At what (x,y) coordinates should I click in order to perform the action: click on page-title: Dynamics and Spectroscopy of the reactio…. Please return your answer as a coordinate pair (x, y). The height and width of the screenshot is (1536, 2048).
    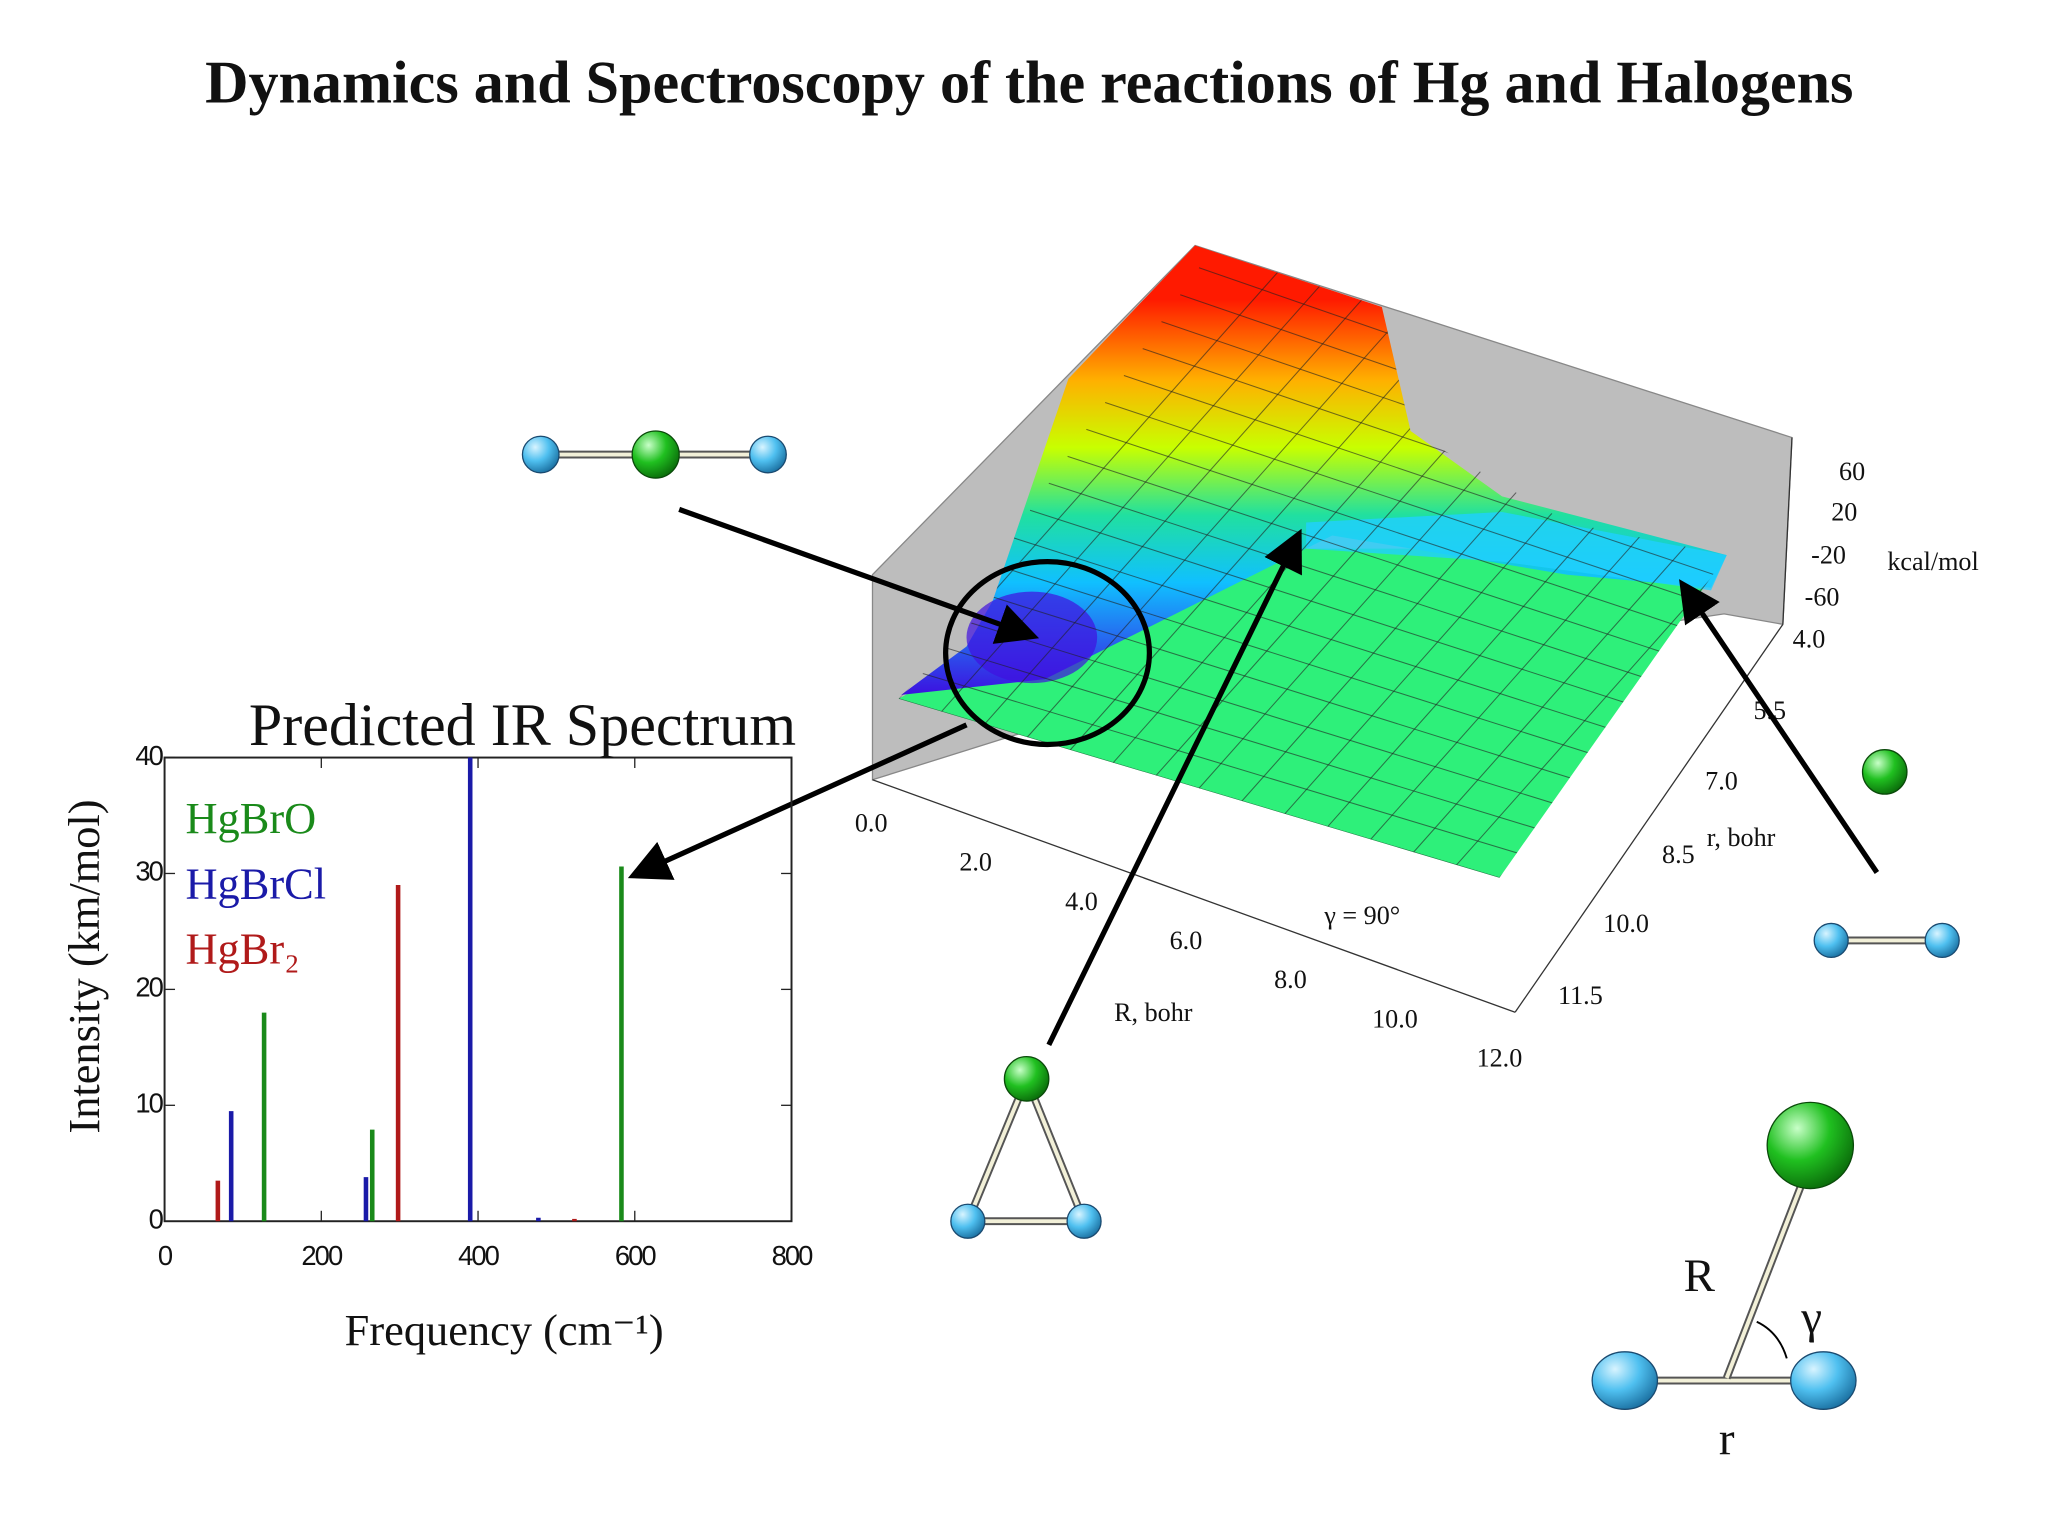
    Looking at the image, I should click on (1029, 82).